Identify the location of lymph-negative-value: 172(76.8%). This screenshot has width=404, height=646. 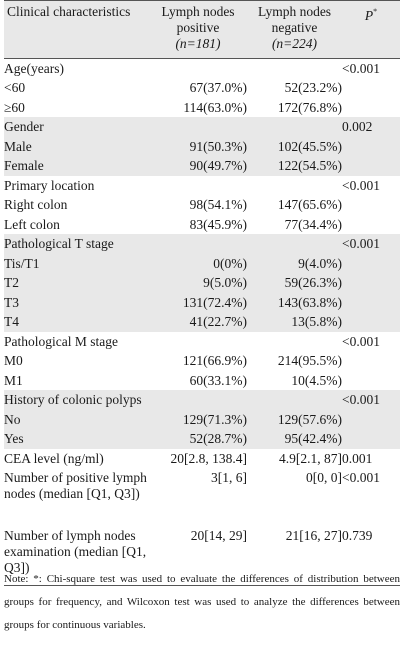
(309, 107).